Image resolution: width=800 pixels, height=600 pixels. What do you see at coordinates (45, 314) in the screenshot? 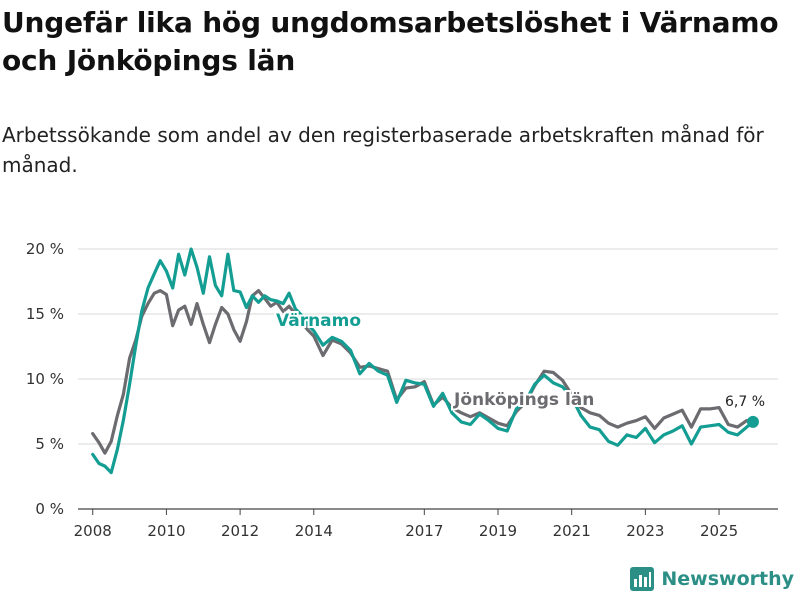
I see `y-tick-label: 15 %` at bounding box center [45, 314].